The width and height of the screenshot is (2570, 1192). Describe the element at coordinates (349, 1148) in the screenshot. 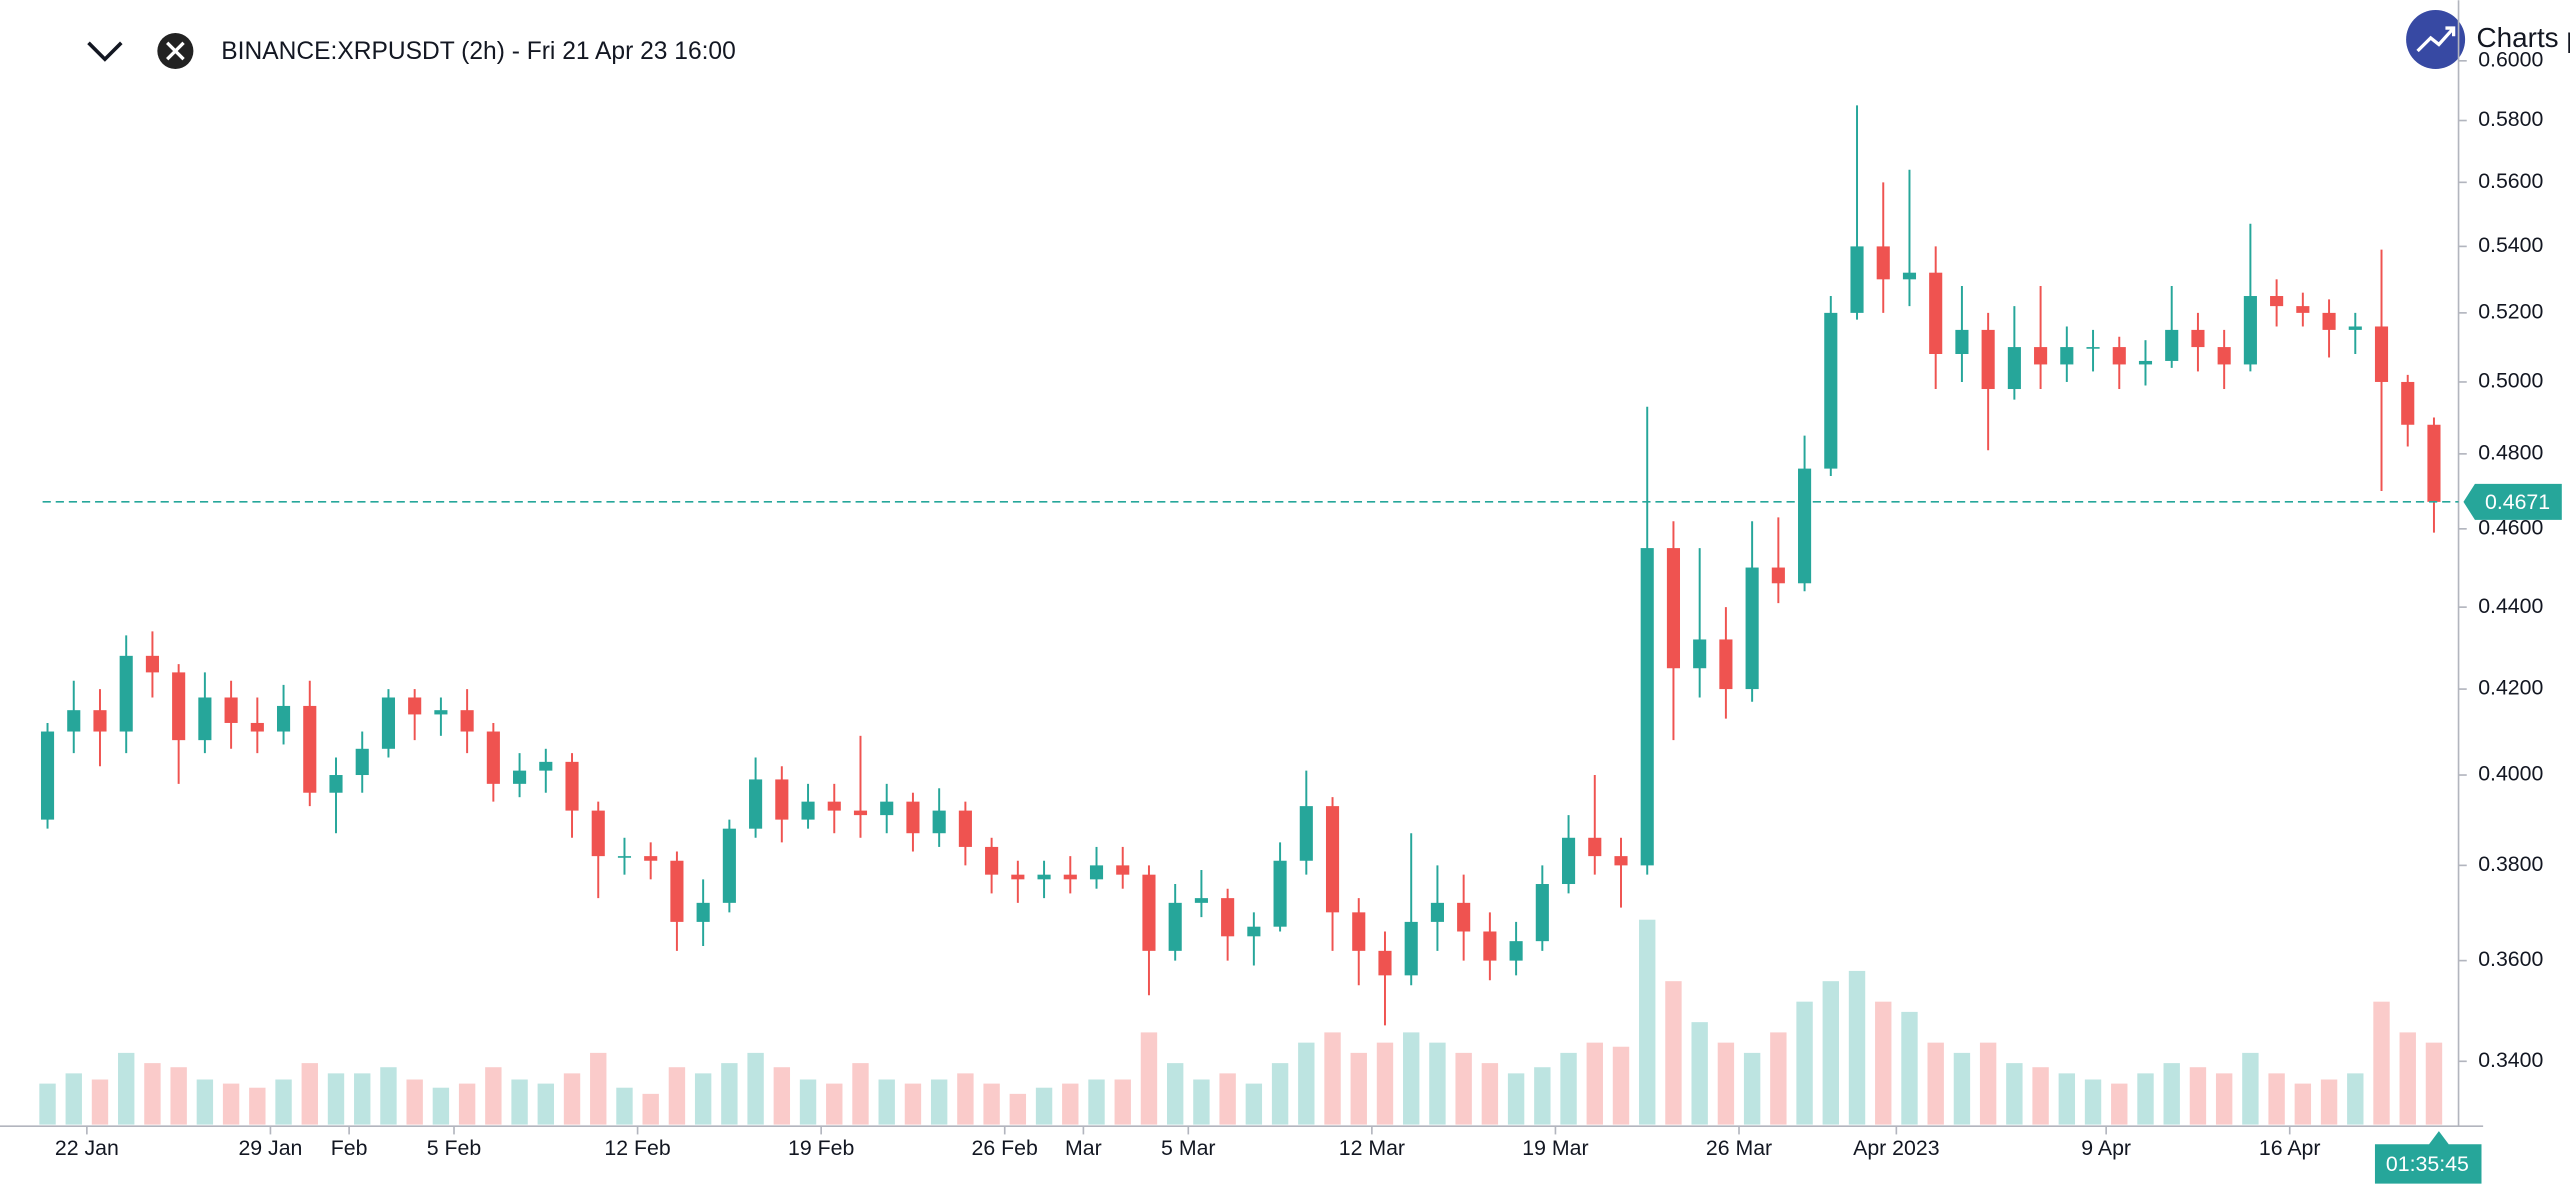

I see `x-tick-label: Feb` at that location.